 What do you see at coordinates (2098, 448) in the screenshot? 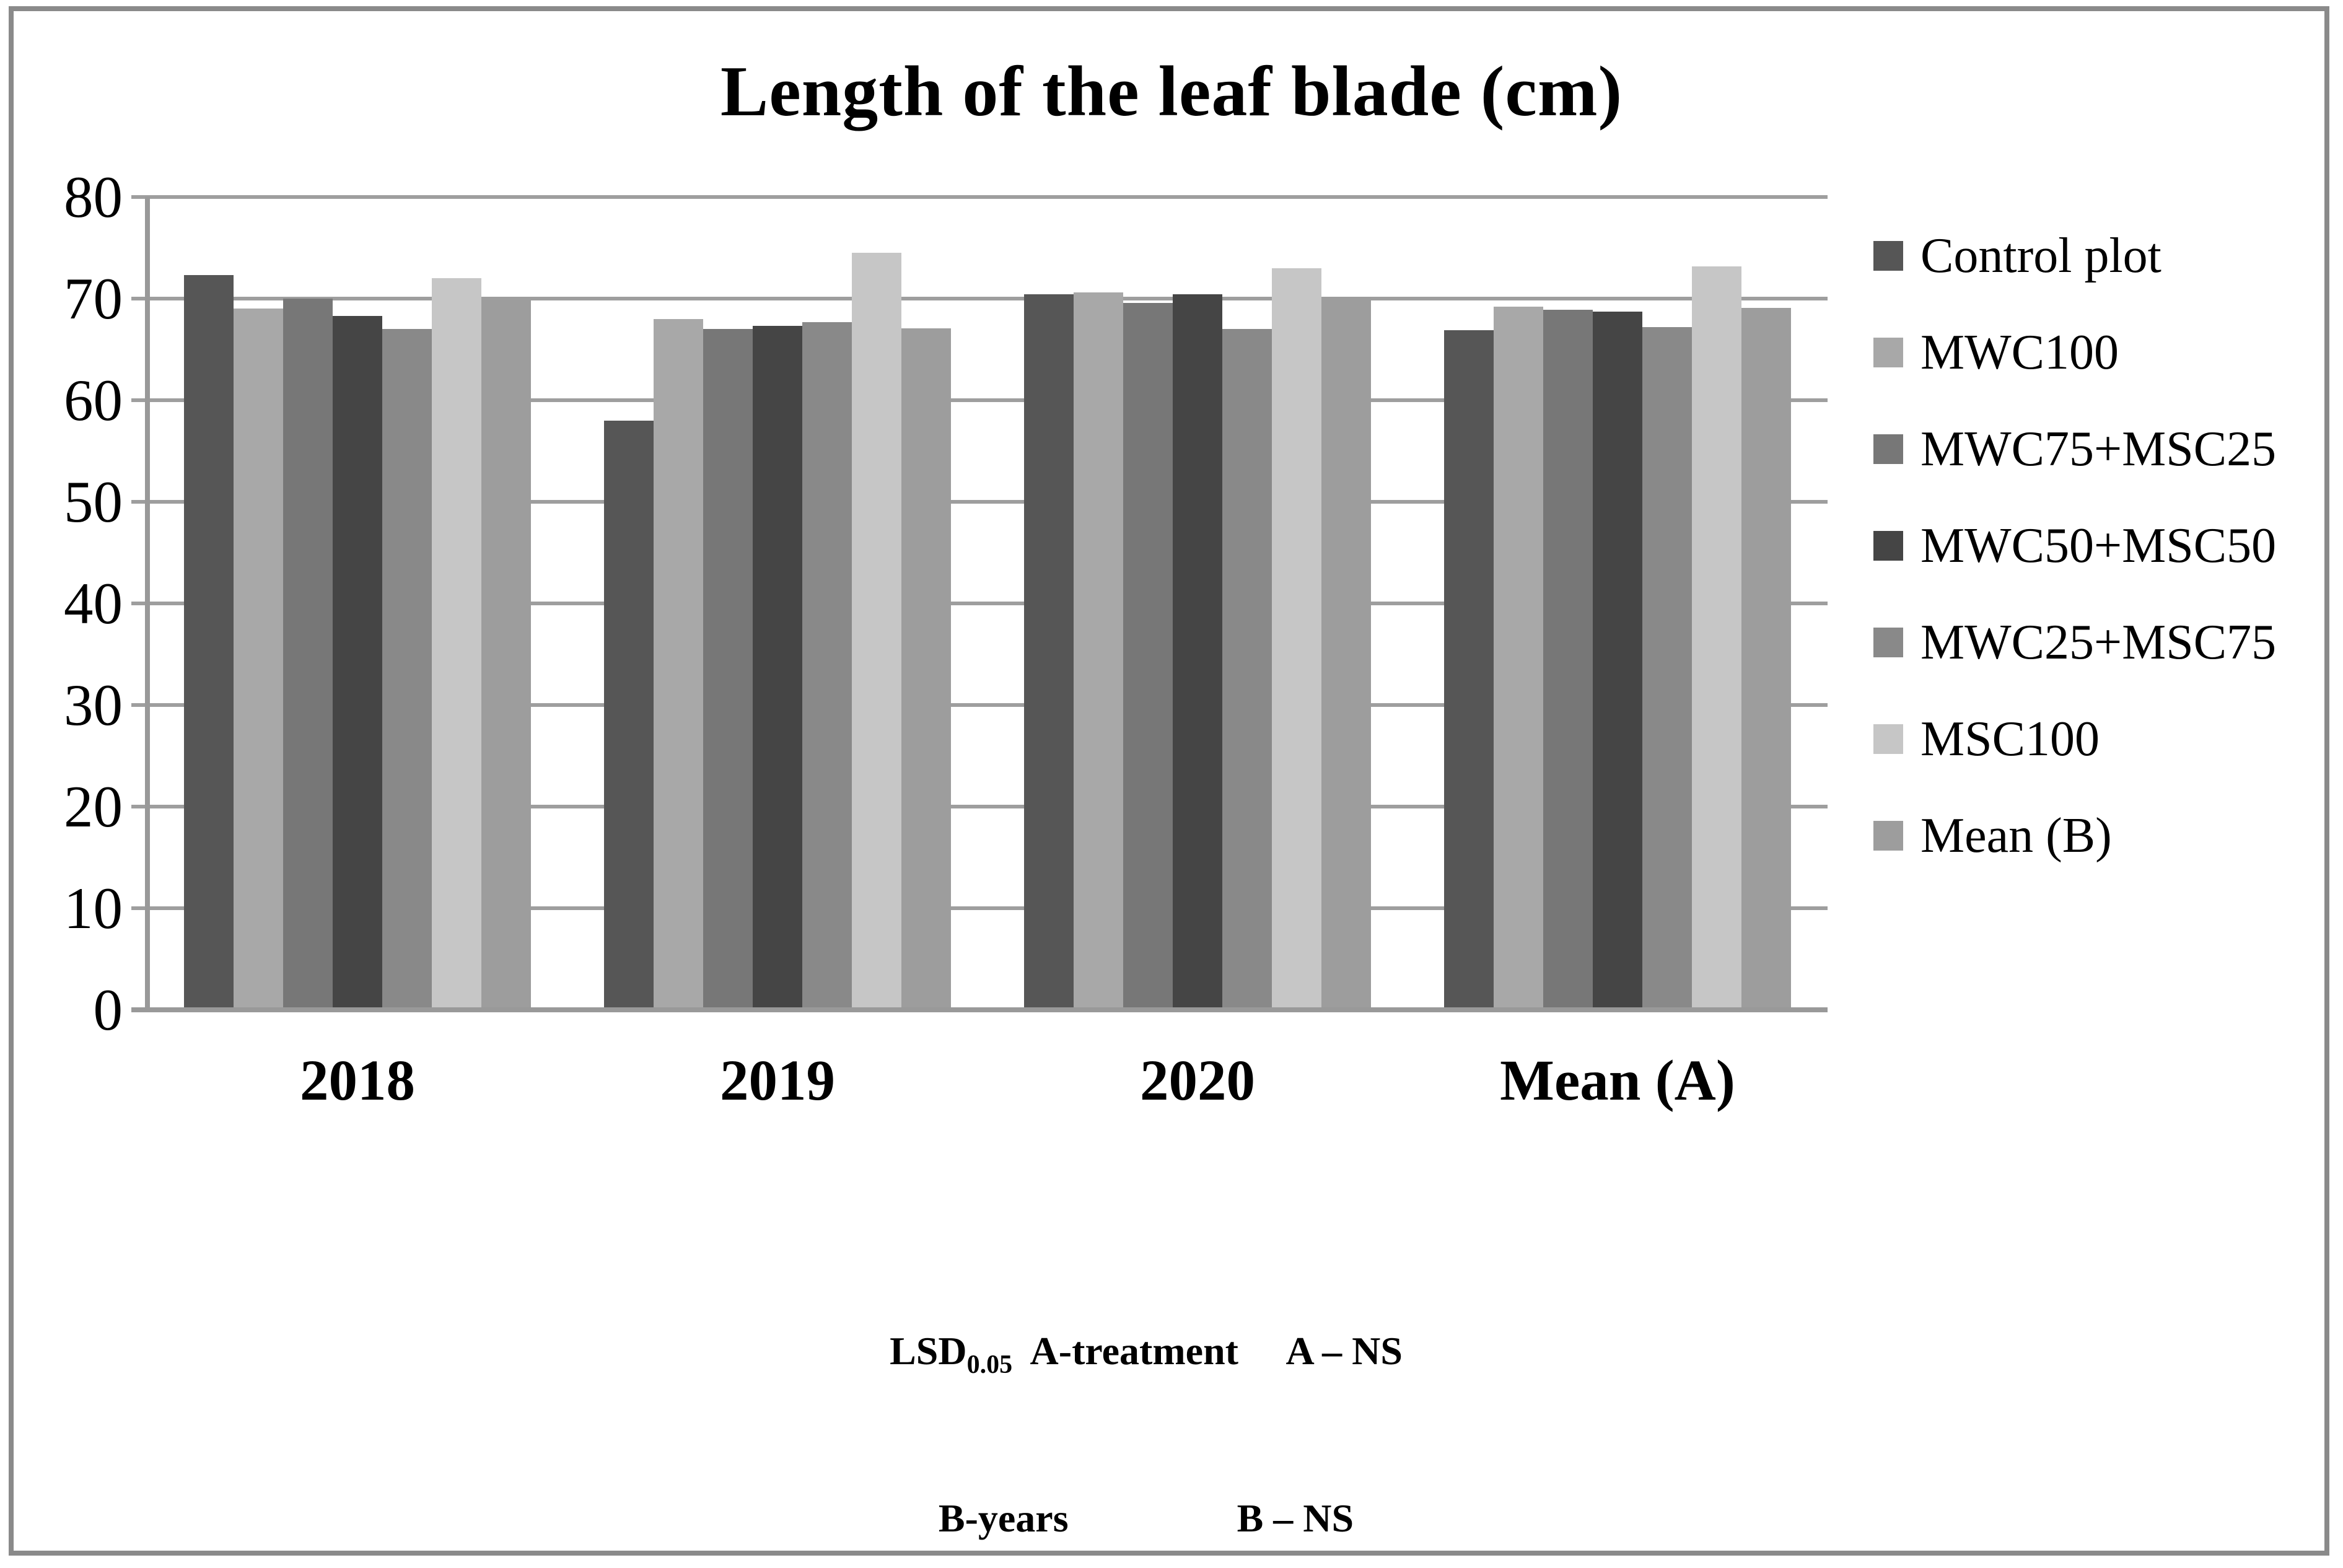
I see `legend-label: MWC75+MSC25` at bounding box center [2098, 448].